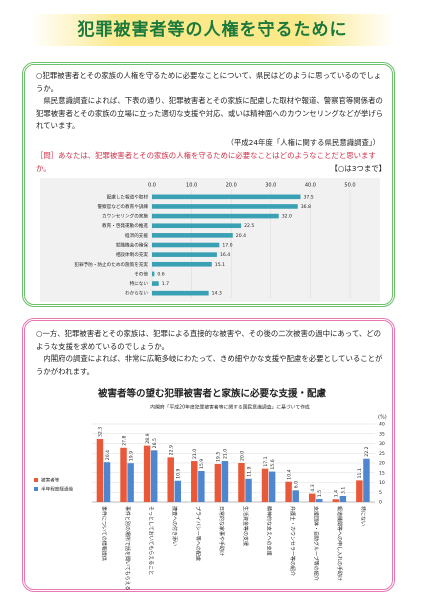  What do you see at coordinates (220, 265) in the screenshot?
I see `value-label: 15.1` at bounding box center [220, 265].